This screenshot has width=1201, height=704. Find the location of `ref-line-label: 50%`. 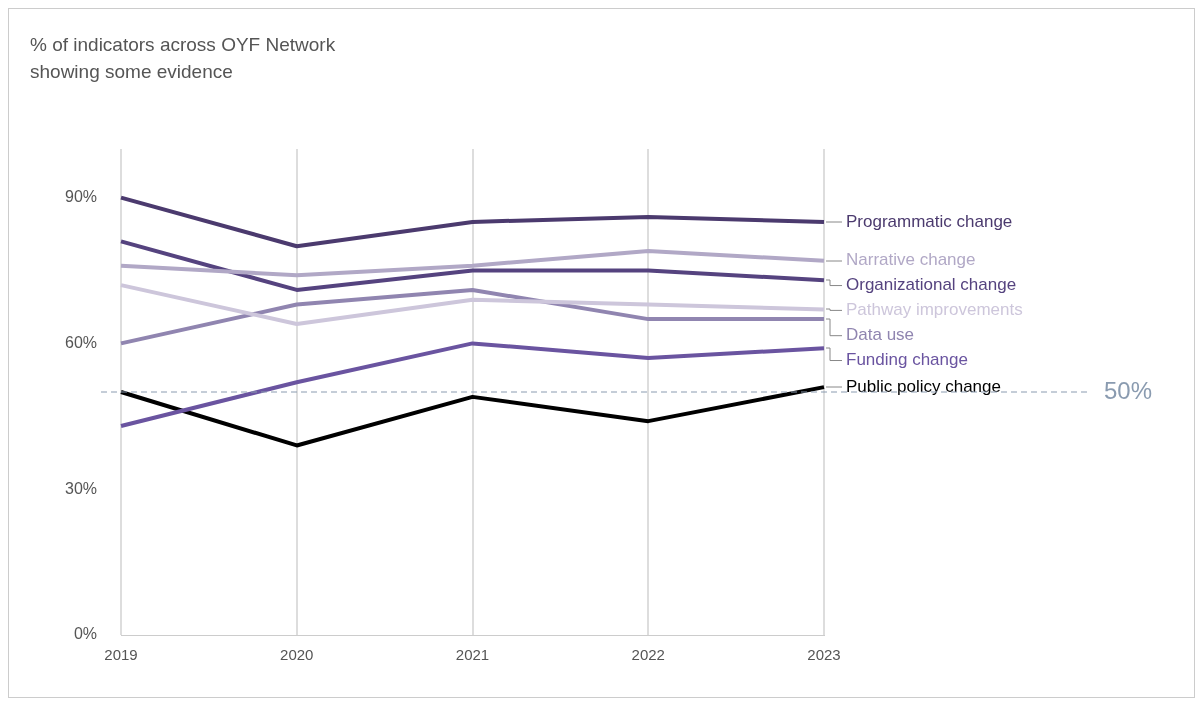

ref-line-label: 50% is located at coordinates (1128, 390).